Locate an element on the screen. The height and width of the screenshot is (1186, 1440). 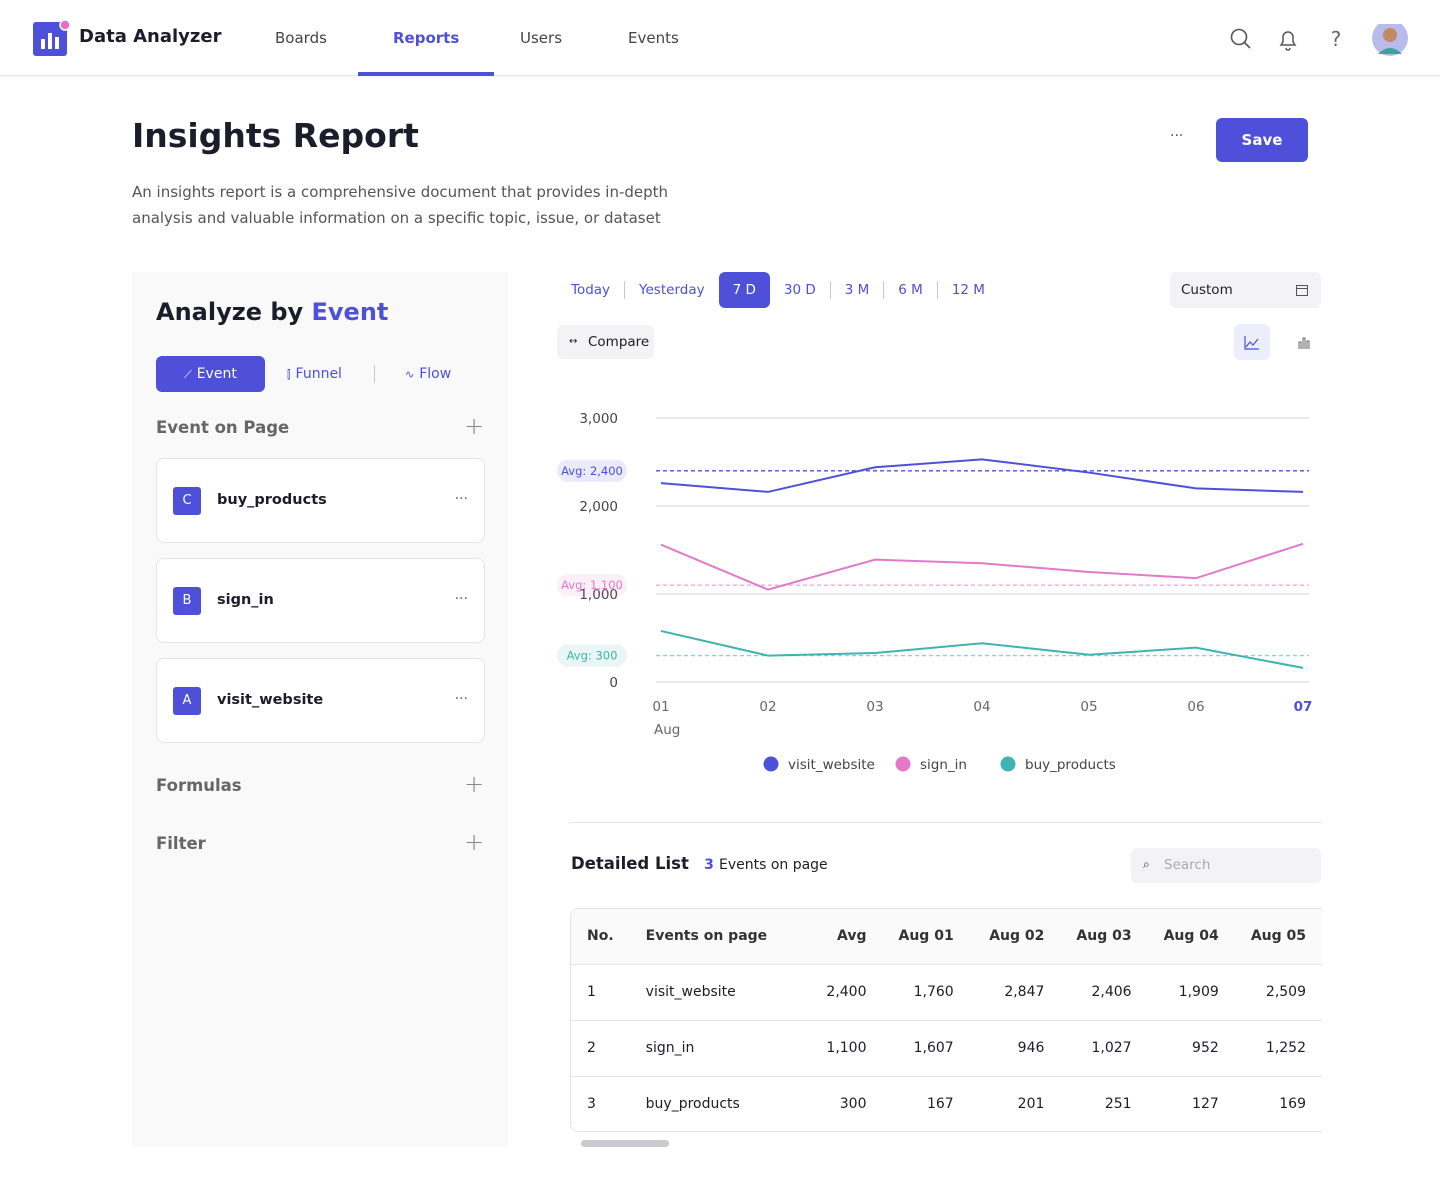
x-tick-label: 03 is located at coordinates (874, 707).